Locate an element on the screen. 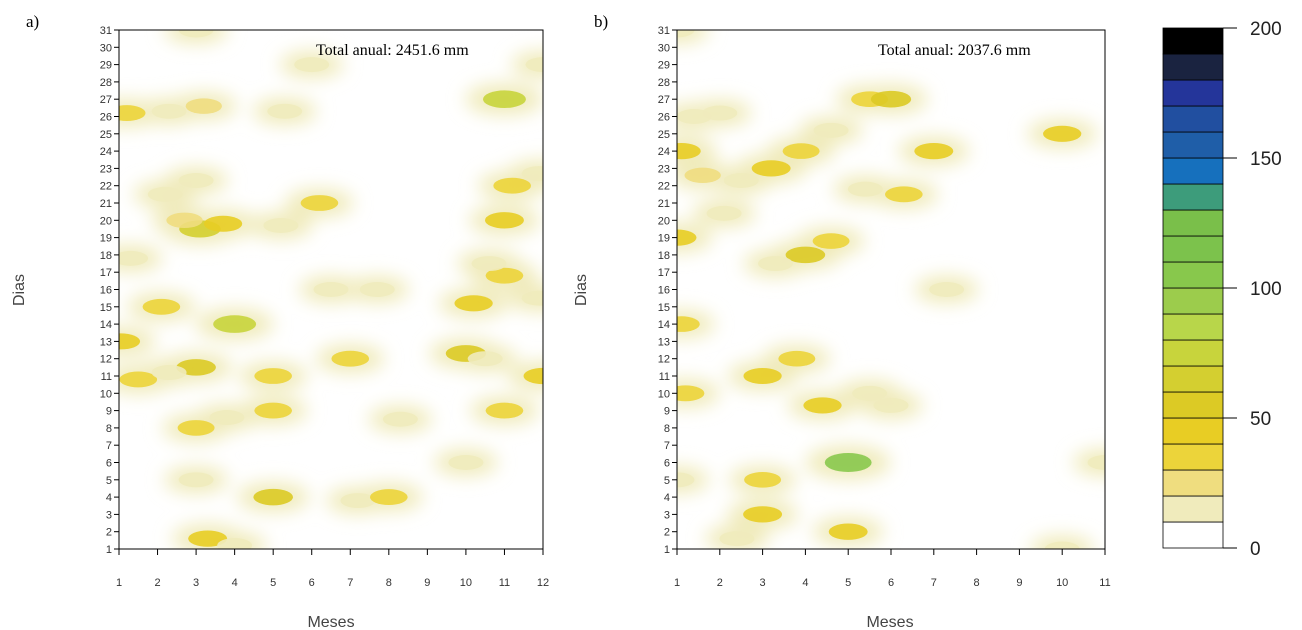  y-tick-label: 26 is located at coordinates (664, 118).